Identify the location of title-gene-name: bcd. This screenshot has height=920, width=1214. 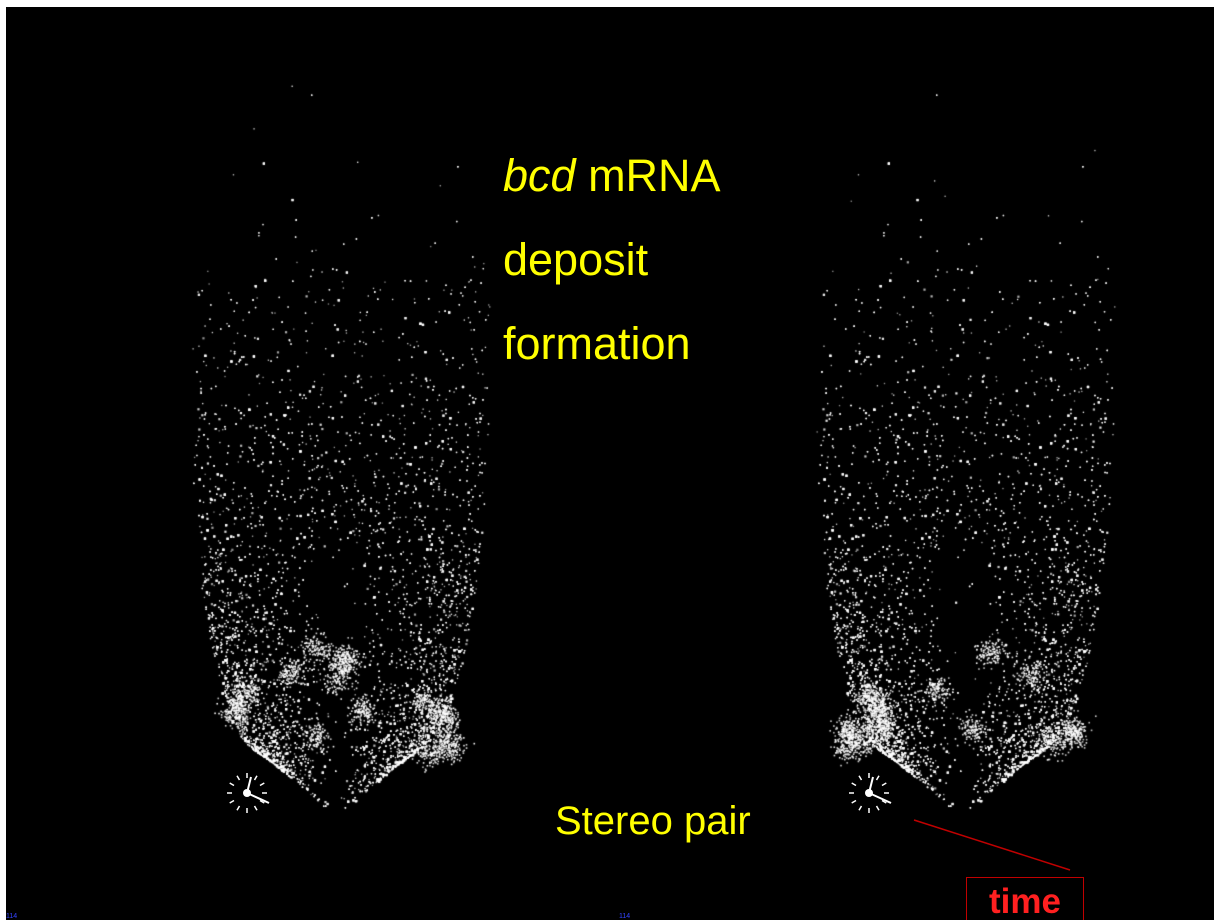
(539, 175).